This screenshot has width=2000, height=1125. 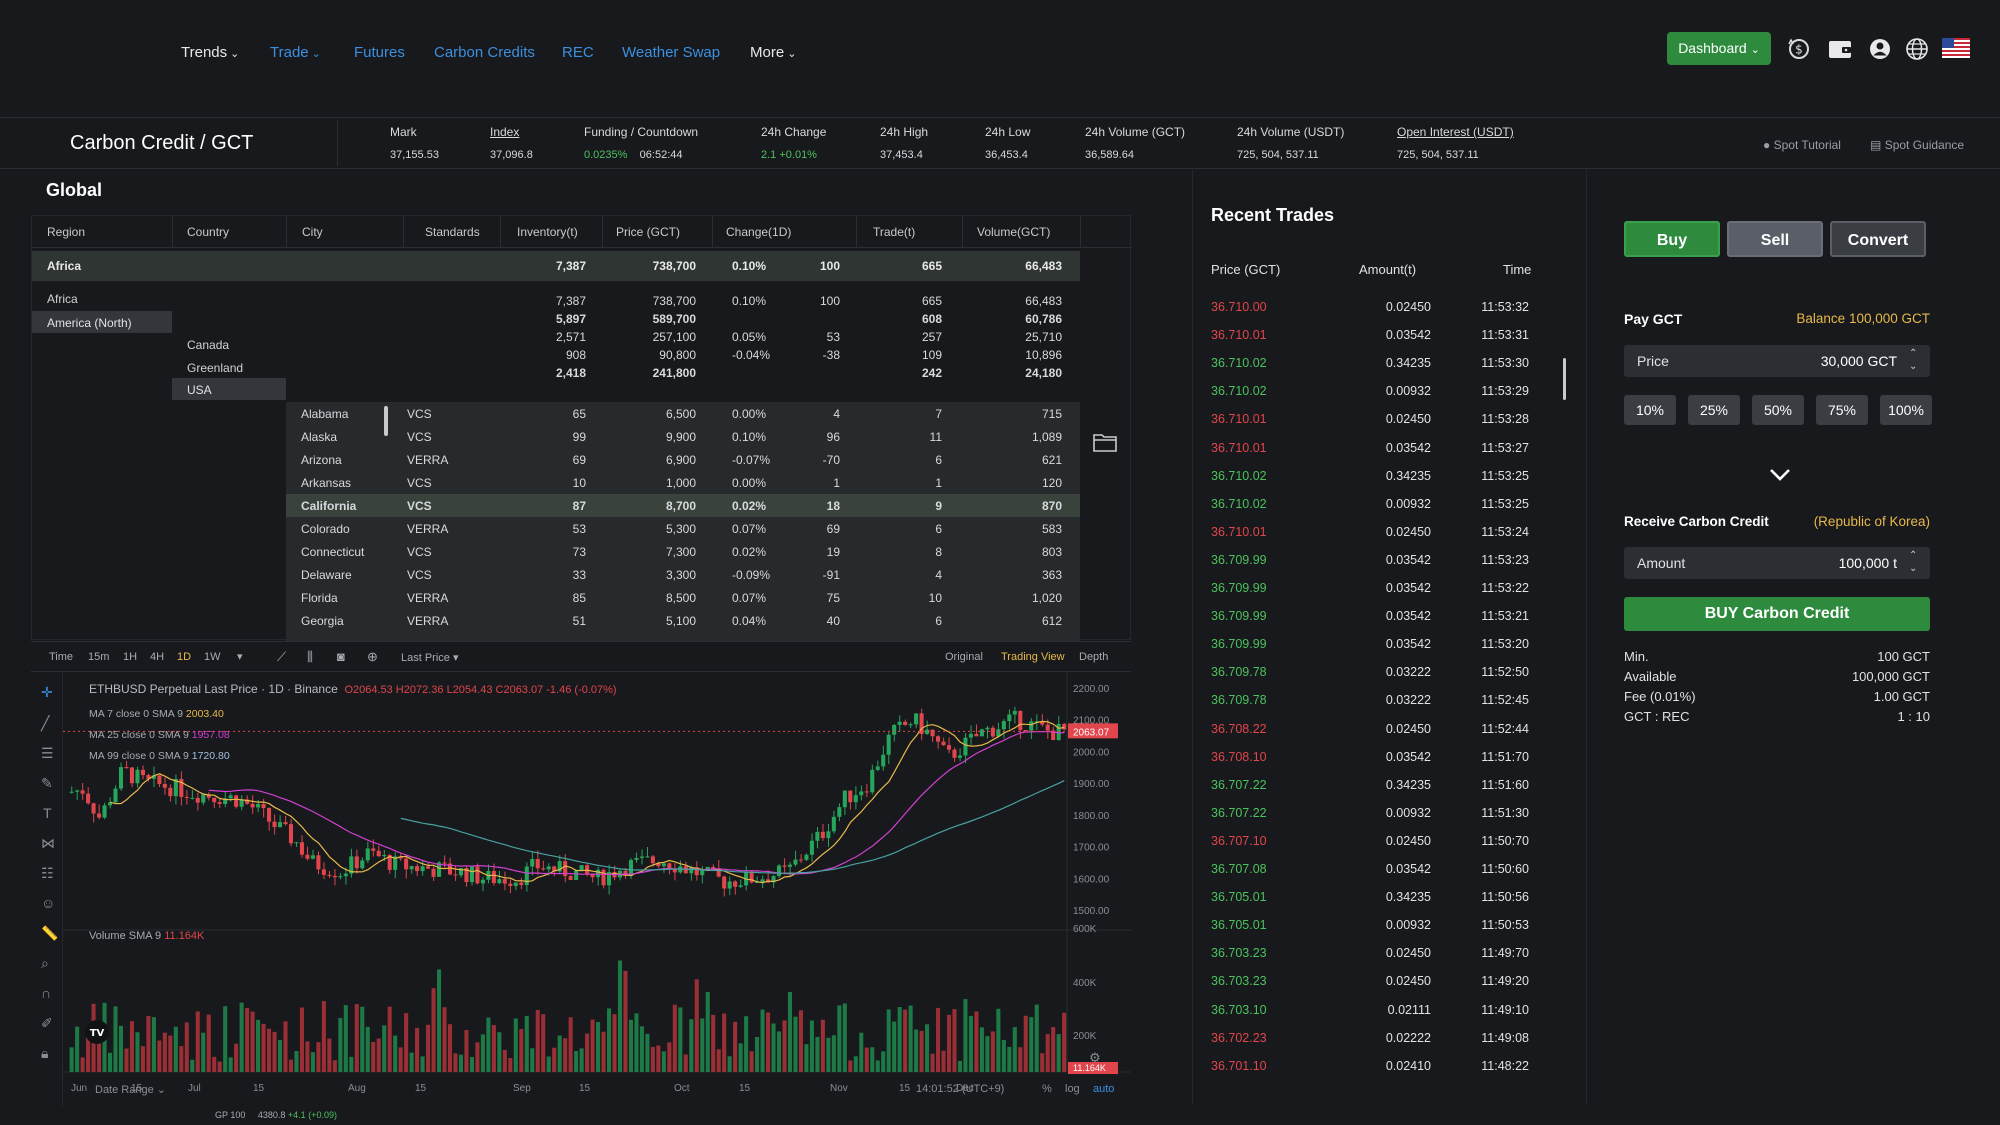 I want to click on table-row: 5,897 589,700 608 60,786, so click(x=808, y=319).